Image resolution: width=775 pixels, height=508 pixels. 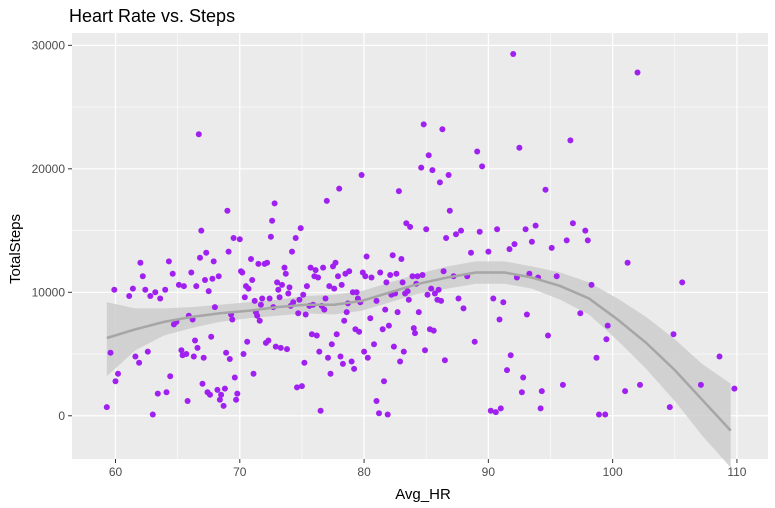 I want to click on y-tick-label: 30000, so click(x=49, y=45).